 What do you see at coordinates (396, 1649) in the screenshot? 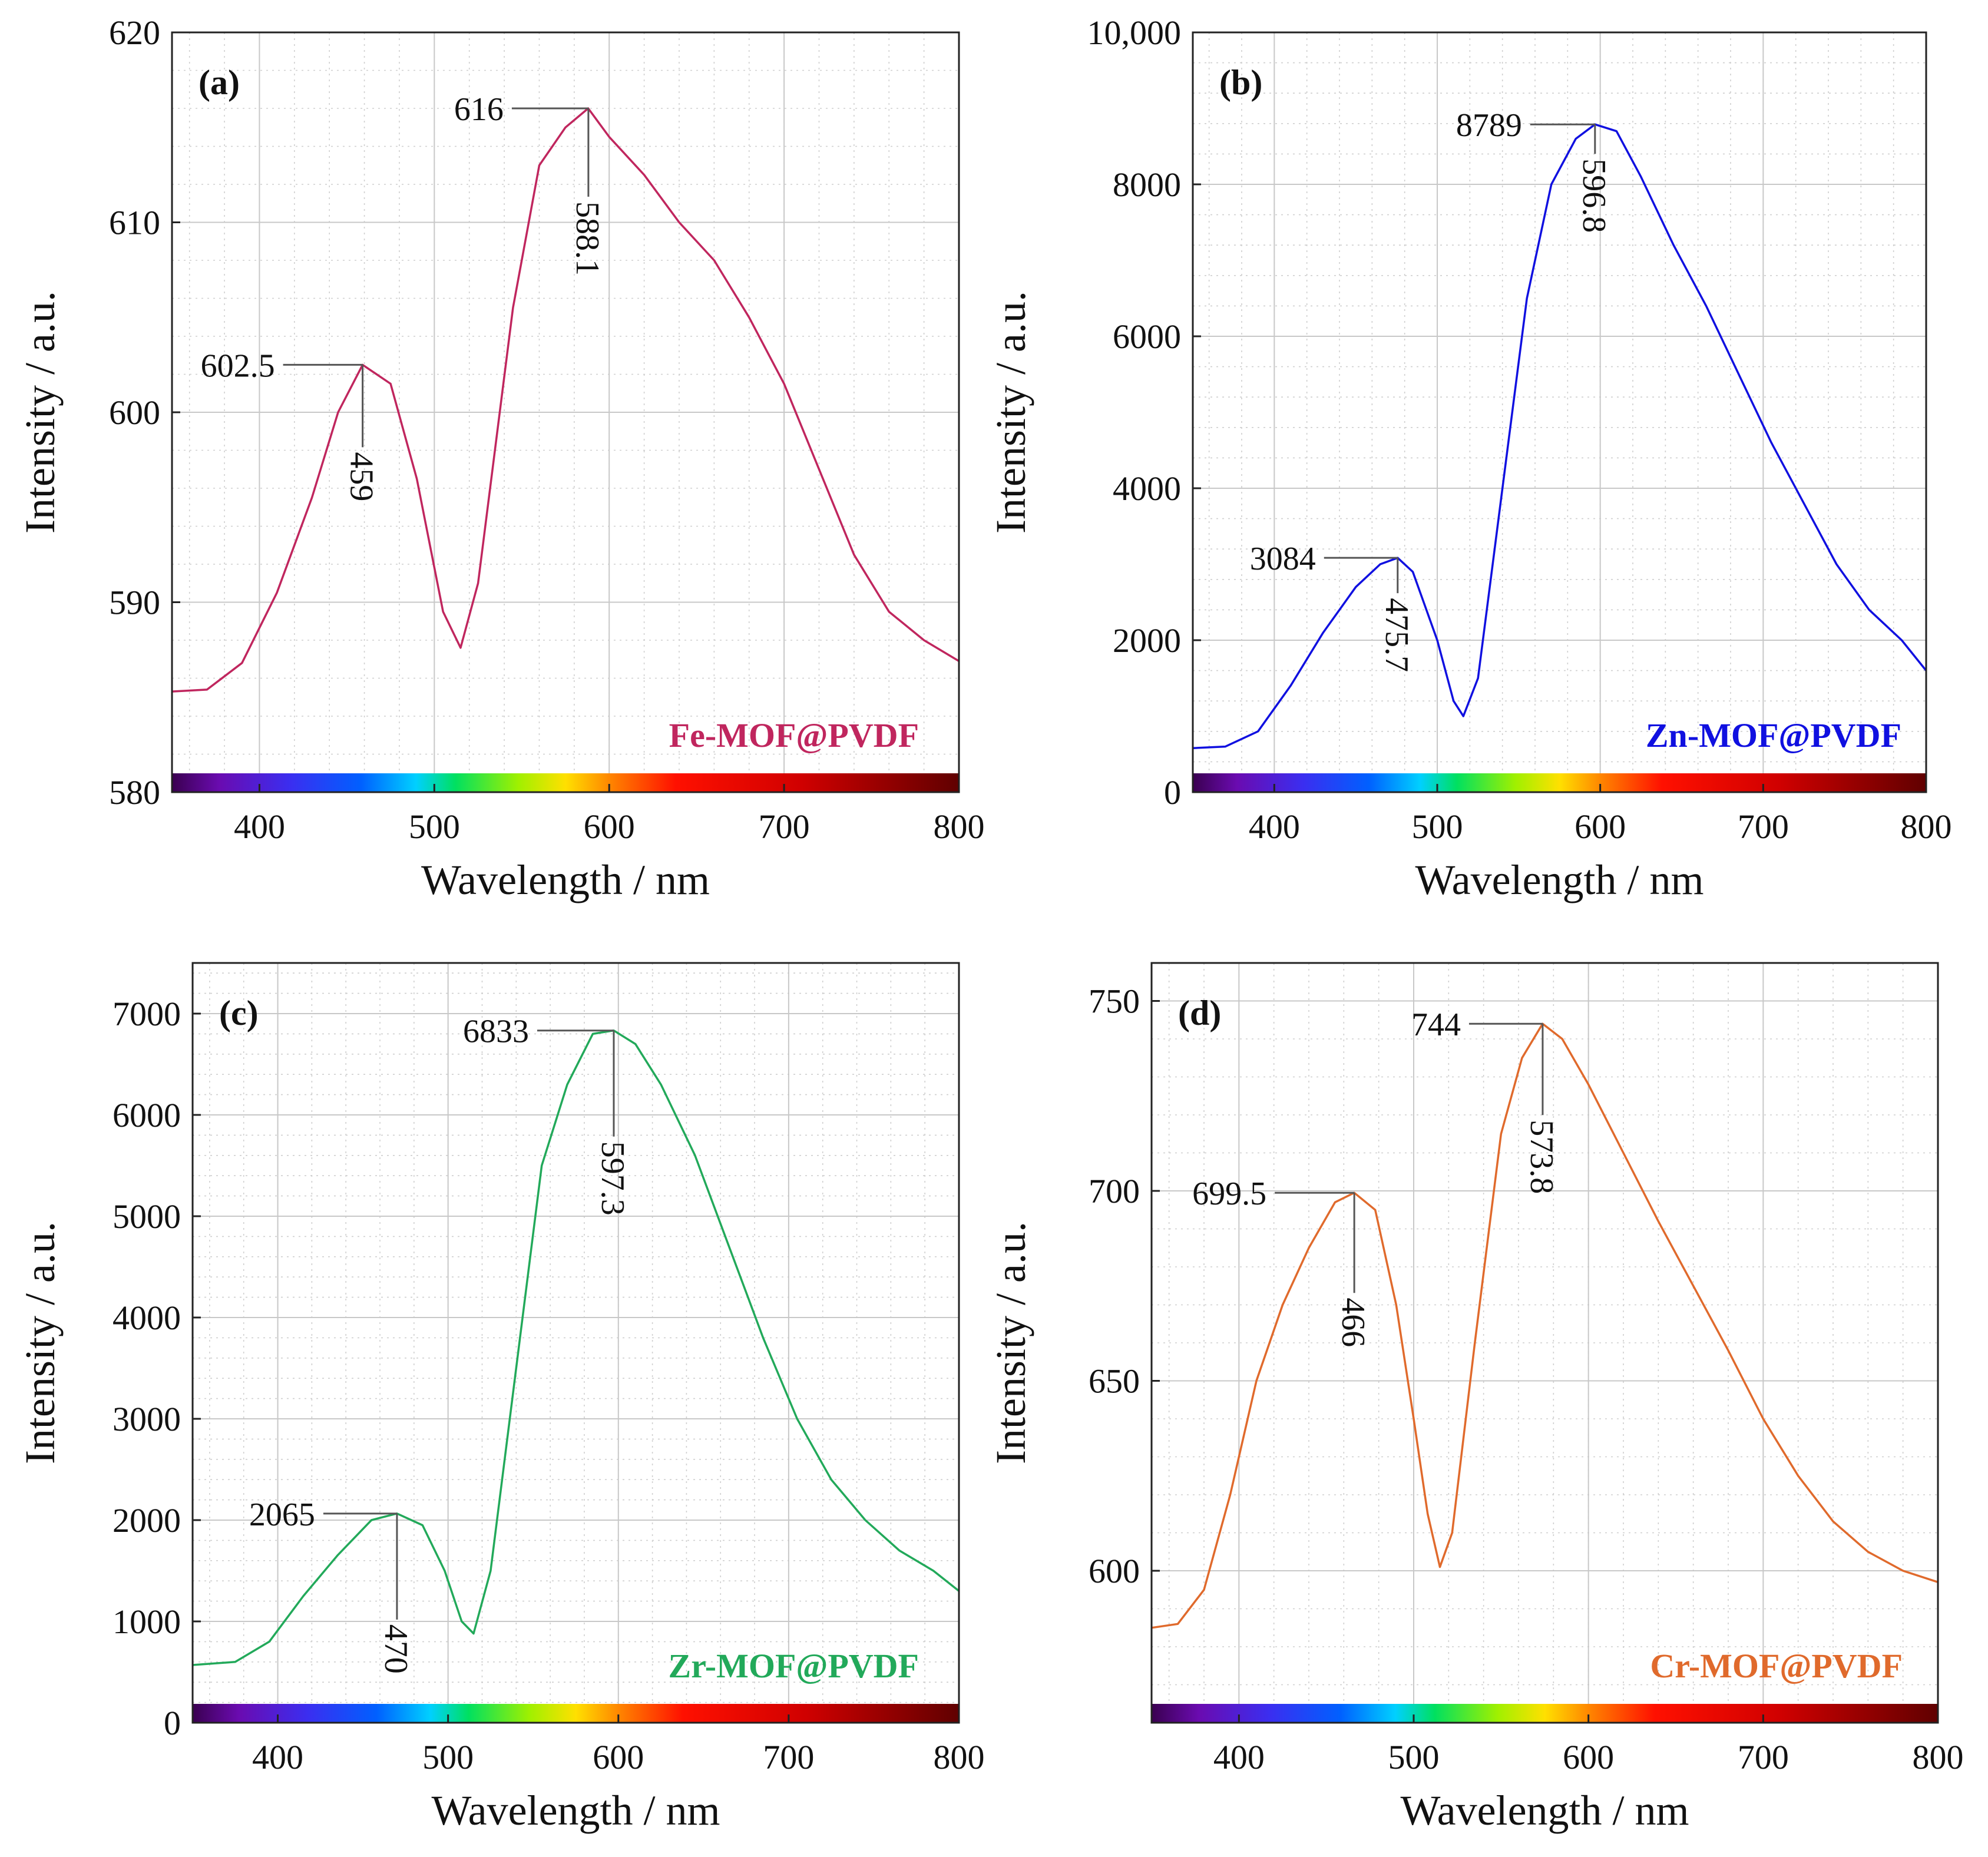
I see `peak-wavelength-label: 470` at bounding box center [396, 1649].